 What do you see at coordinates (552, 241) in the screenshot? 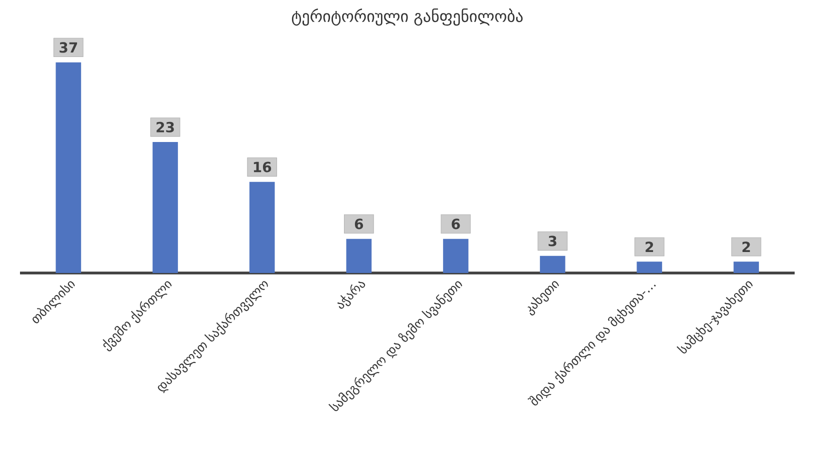
I see `data-label: 3` at bounding box center [552, 241].